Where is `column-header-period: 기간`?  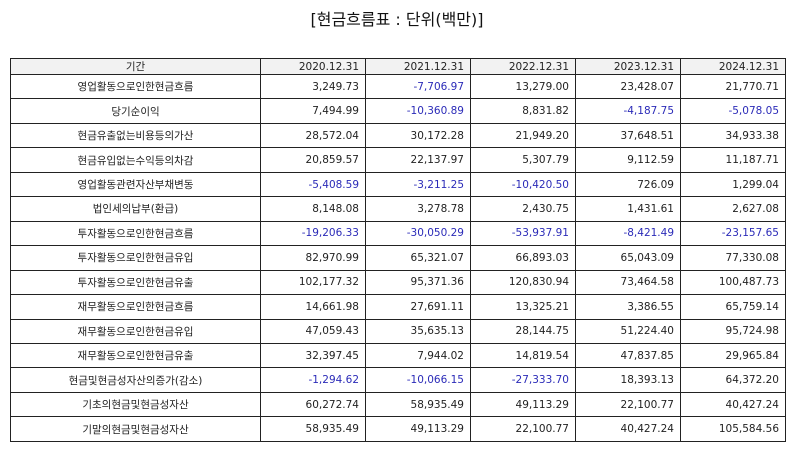
column-header-period: 기간 is located at coordinates (135, 66).